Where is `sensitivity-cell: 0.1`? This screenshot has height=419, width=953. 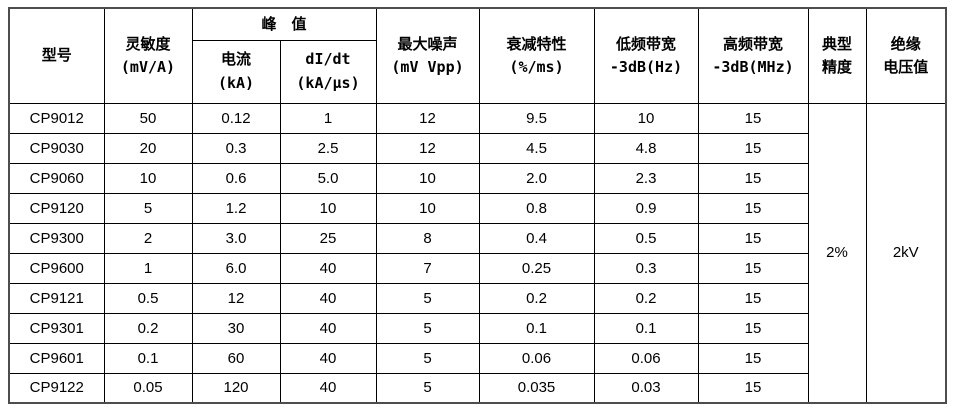
sensitivity-cell: 0.1 is located at coordinates (148, 358).